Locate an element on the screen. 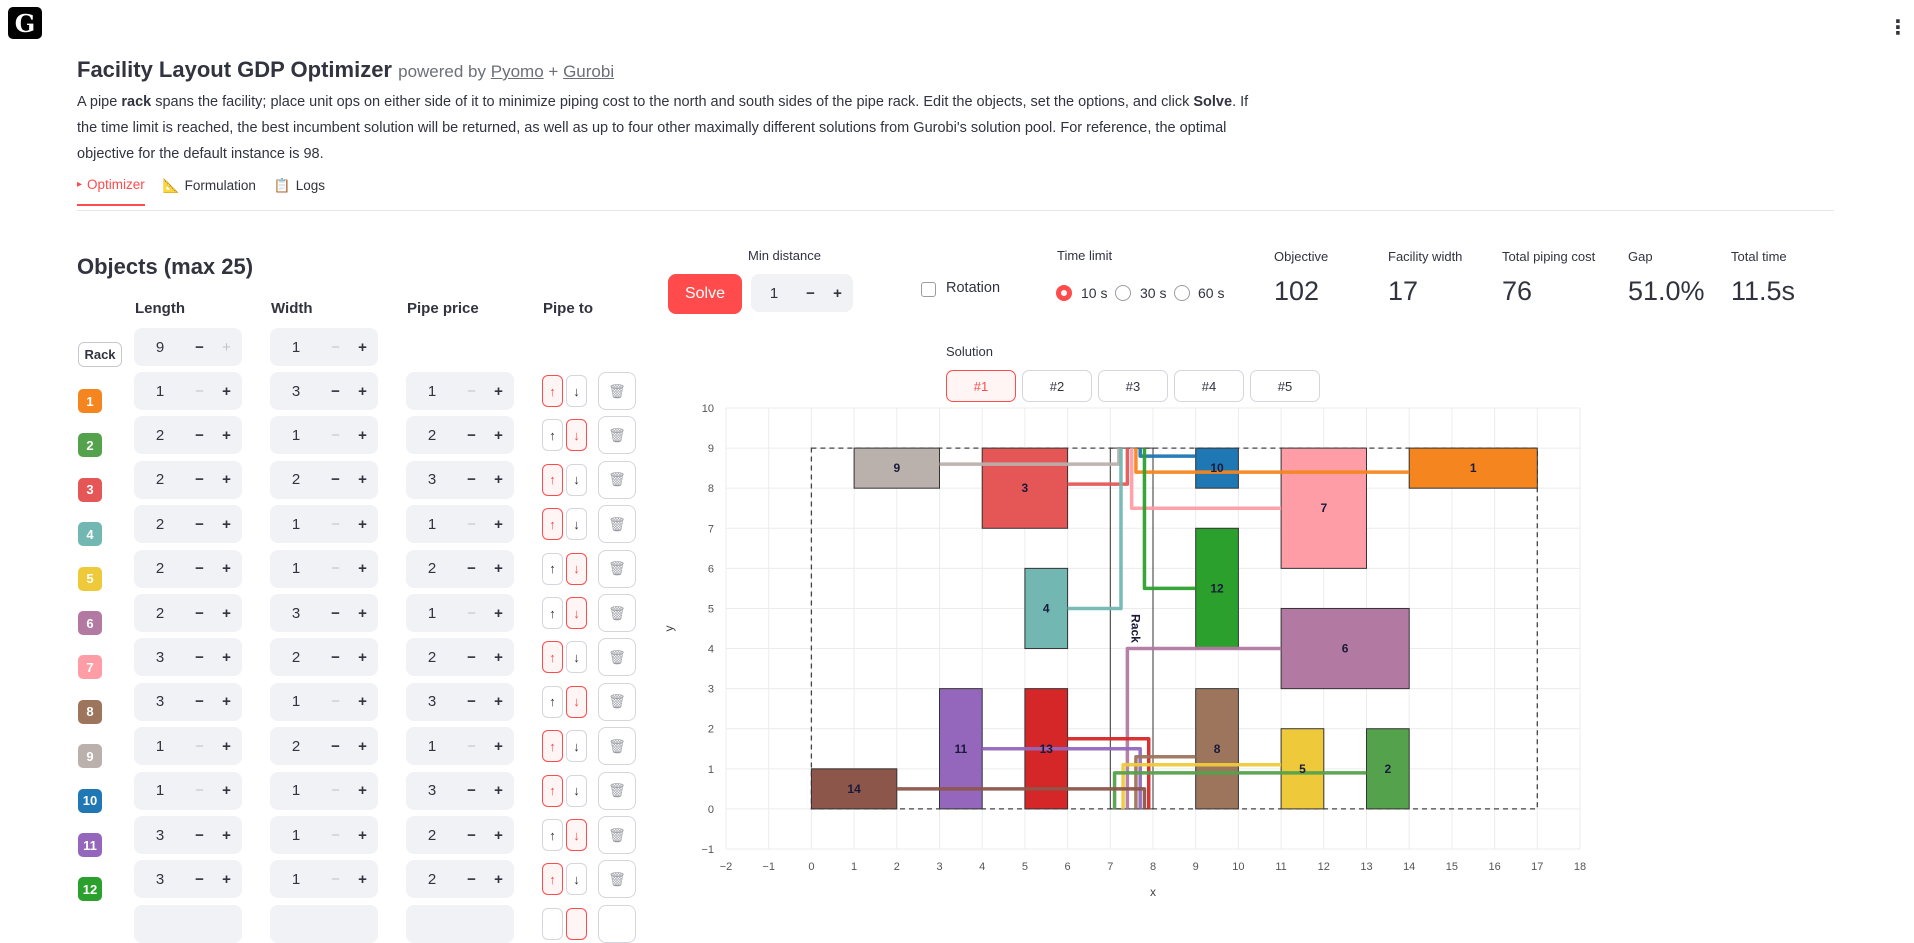  delete-row-button is located at coordinates (617, 923).